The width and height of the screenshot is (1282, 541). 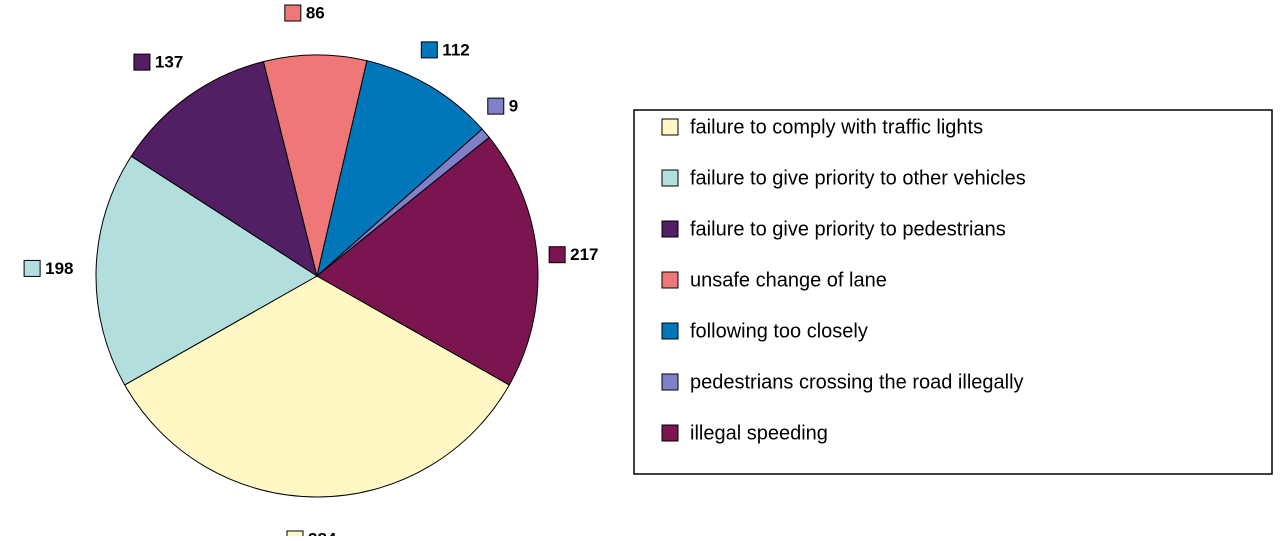 I want to click on value-label: 137, so click(x=169, y=62).